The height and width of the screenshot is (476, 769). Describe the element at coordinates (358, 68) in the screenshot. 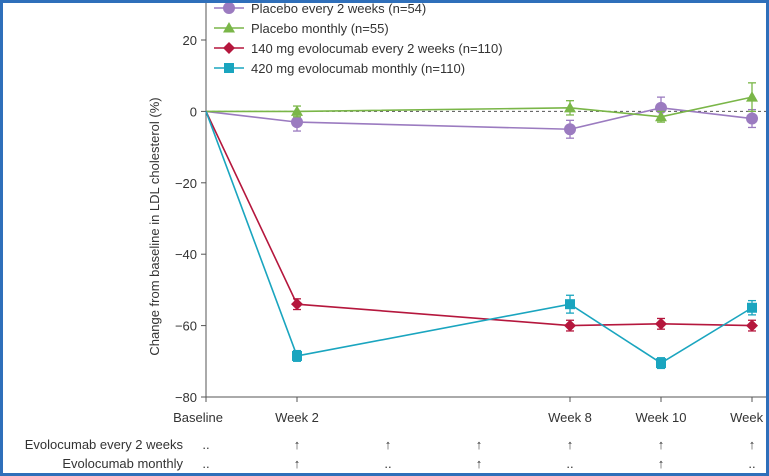

I see `legend-label: 420 mg evolocumab monthly (n=110)` at that location.